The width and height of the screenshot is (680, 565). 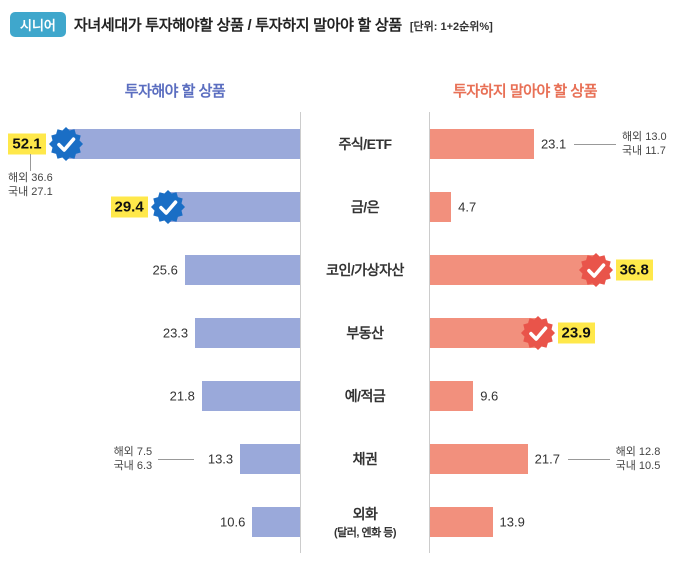 What do you see at coordinates (220, 458) in the screenshot?
I see `invest-value-label: 13.3` at bounding box center [220, 458].